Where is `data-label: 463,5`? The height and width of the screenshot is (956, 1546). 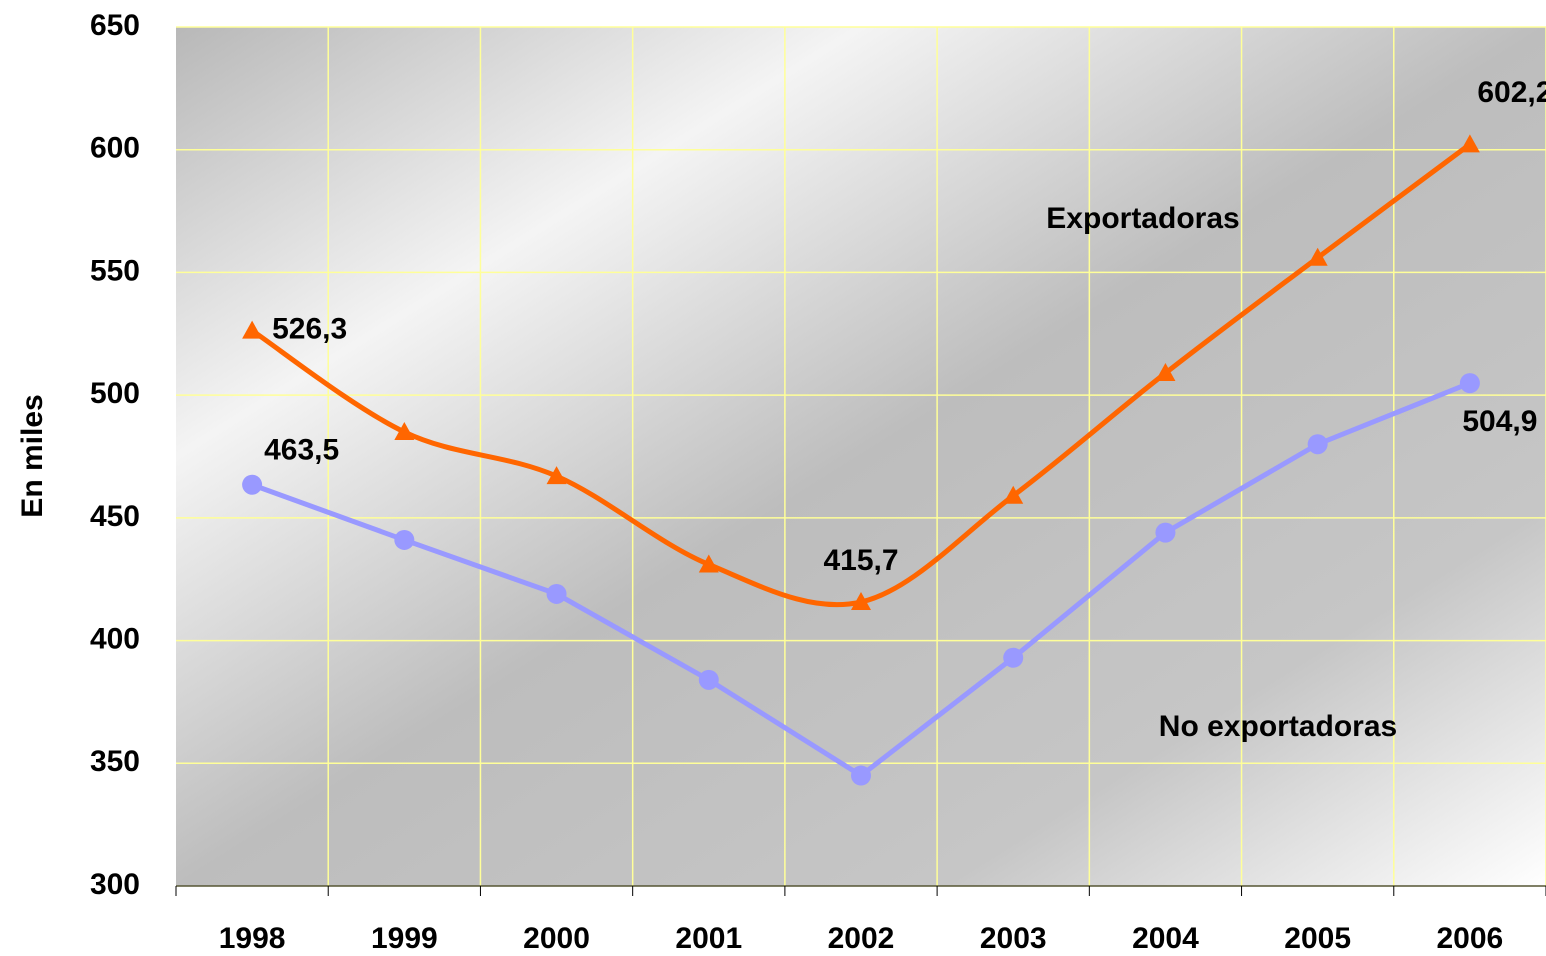
data-label: 463,5 is located at coordinates (301, 450).